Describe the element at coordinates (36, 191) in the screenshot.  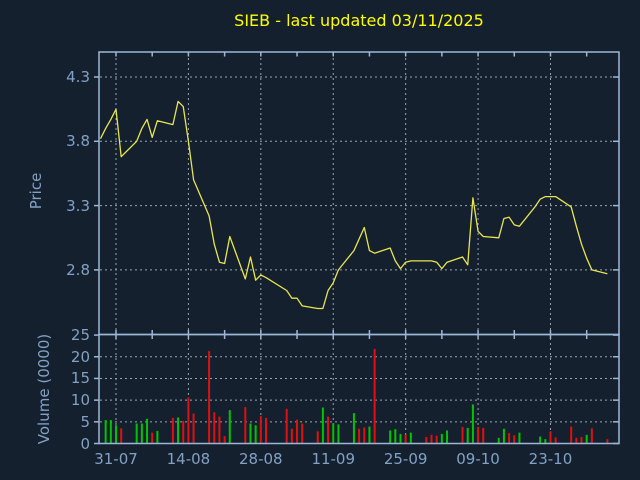
I see `price-axis-label: Price` at that location.